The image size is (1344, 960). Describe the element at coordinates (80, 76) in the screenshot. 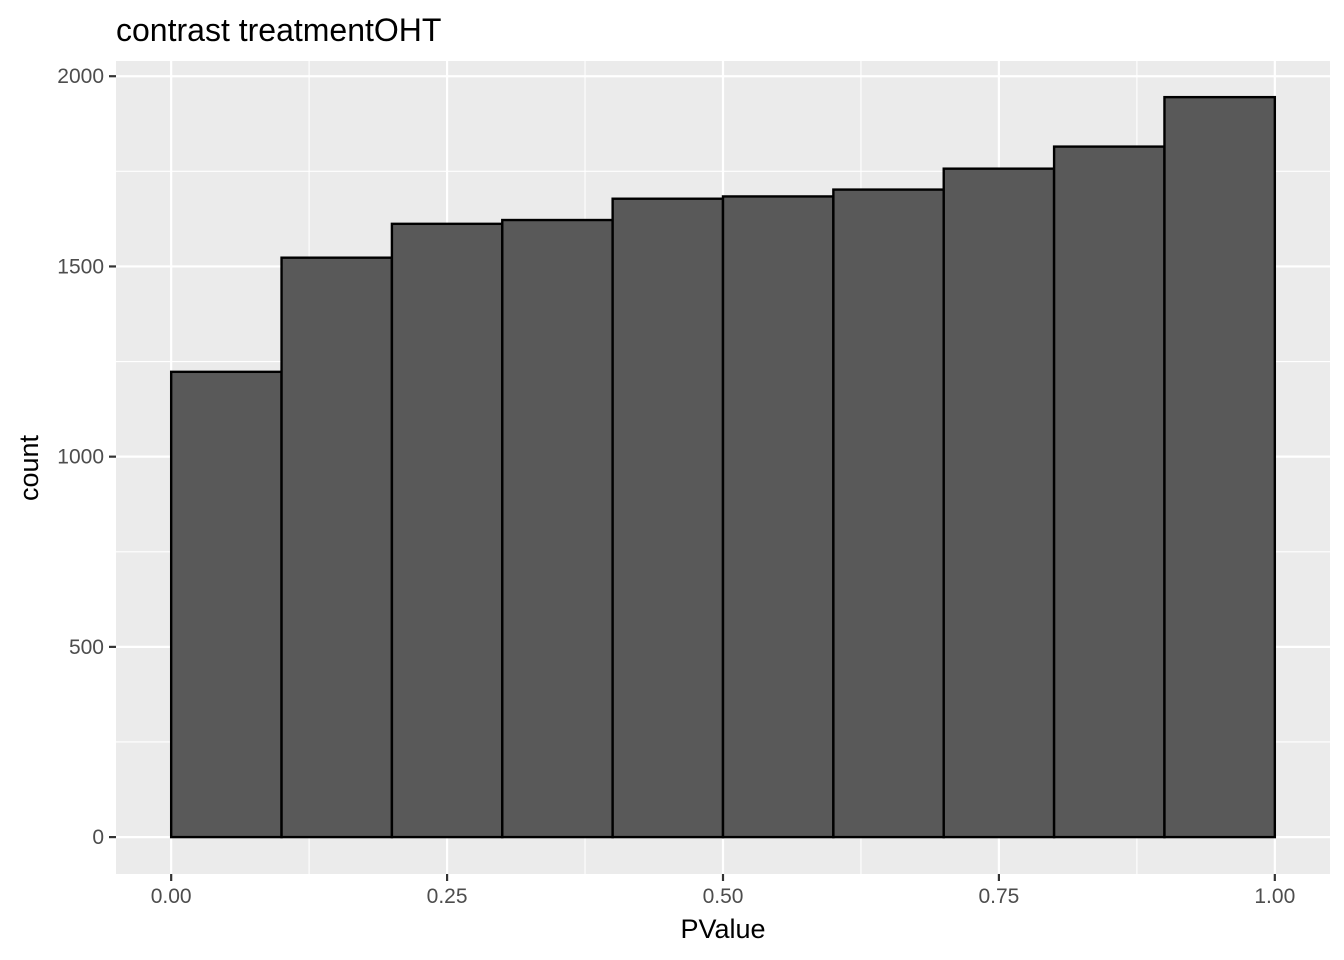

I see `y-tick-label: 2000` at that location.